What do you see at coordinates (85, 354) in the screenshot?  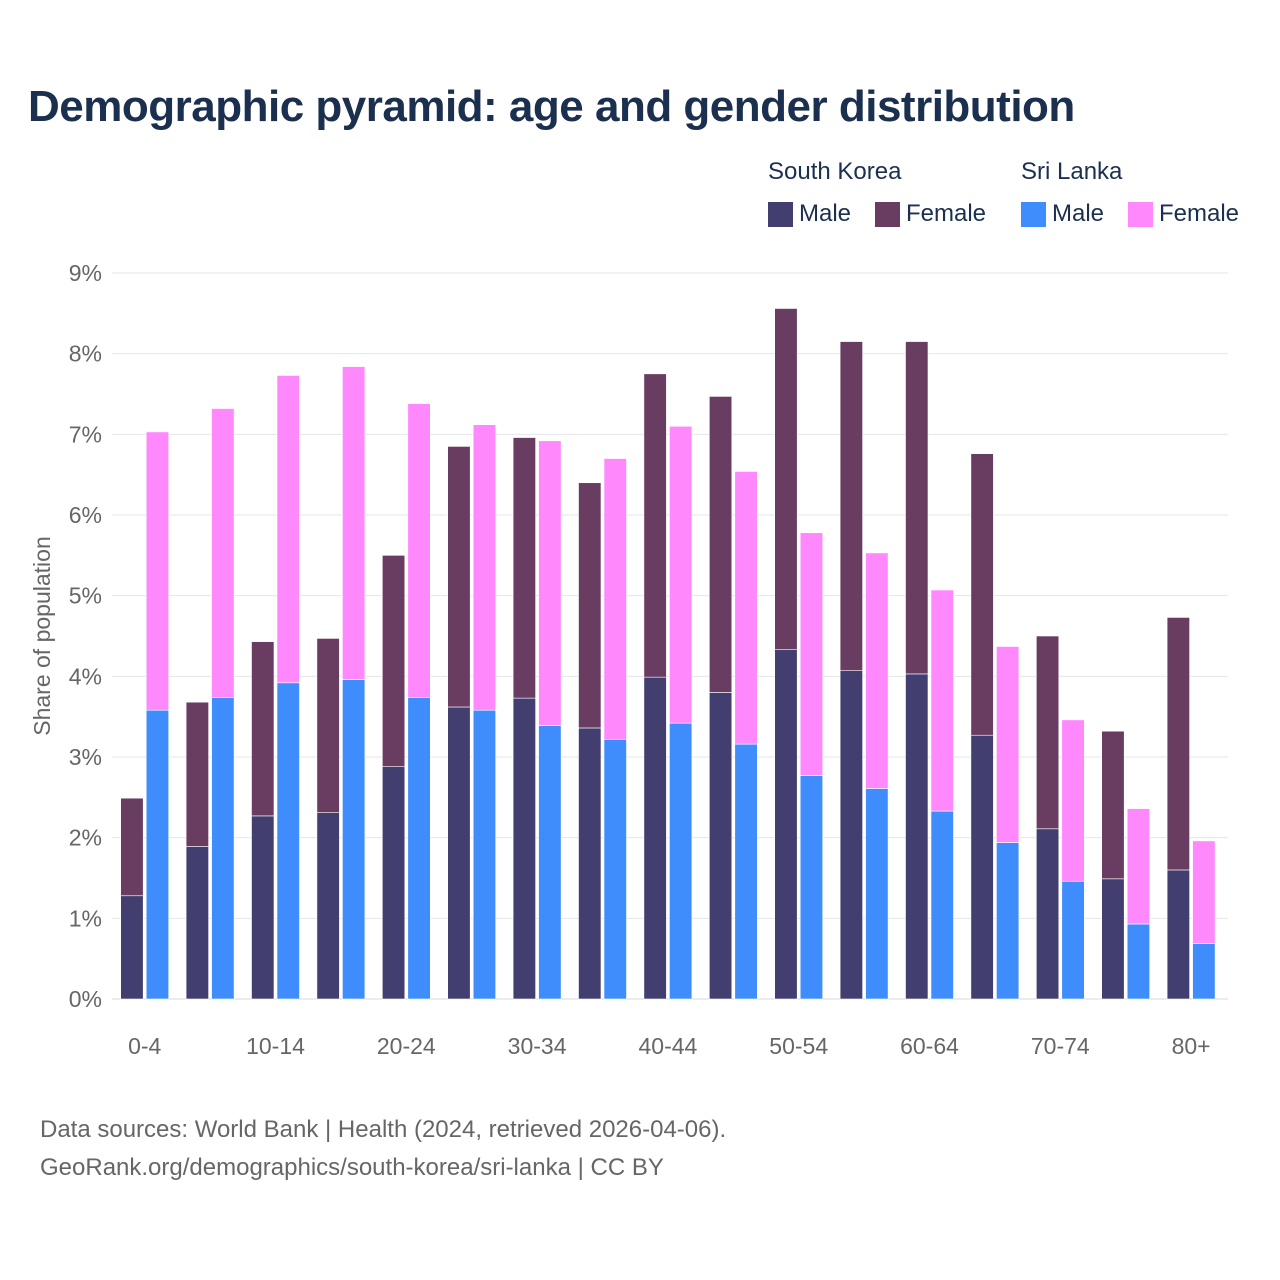 I see `y-tick-label: 8%` at bounding box center [85, 354].